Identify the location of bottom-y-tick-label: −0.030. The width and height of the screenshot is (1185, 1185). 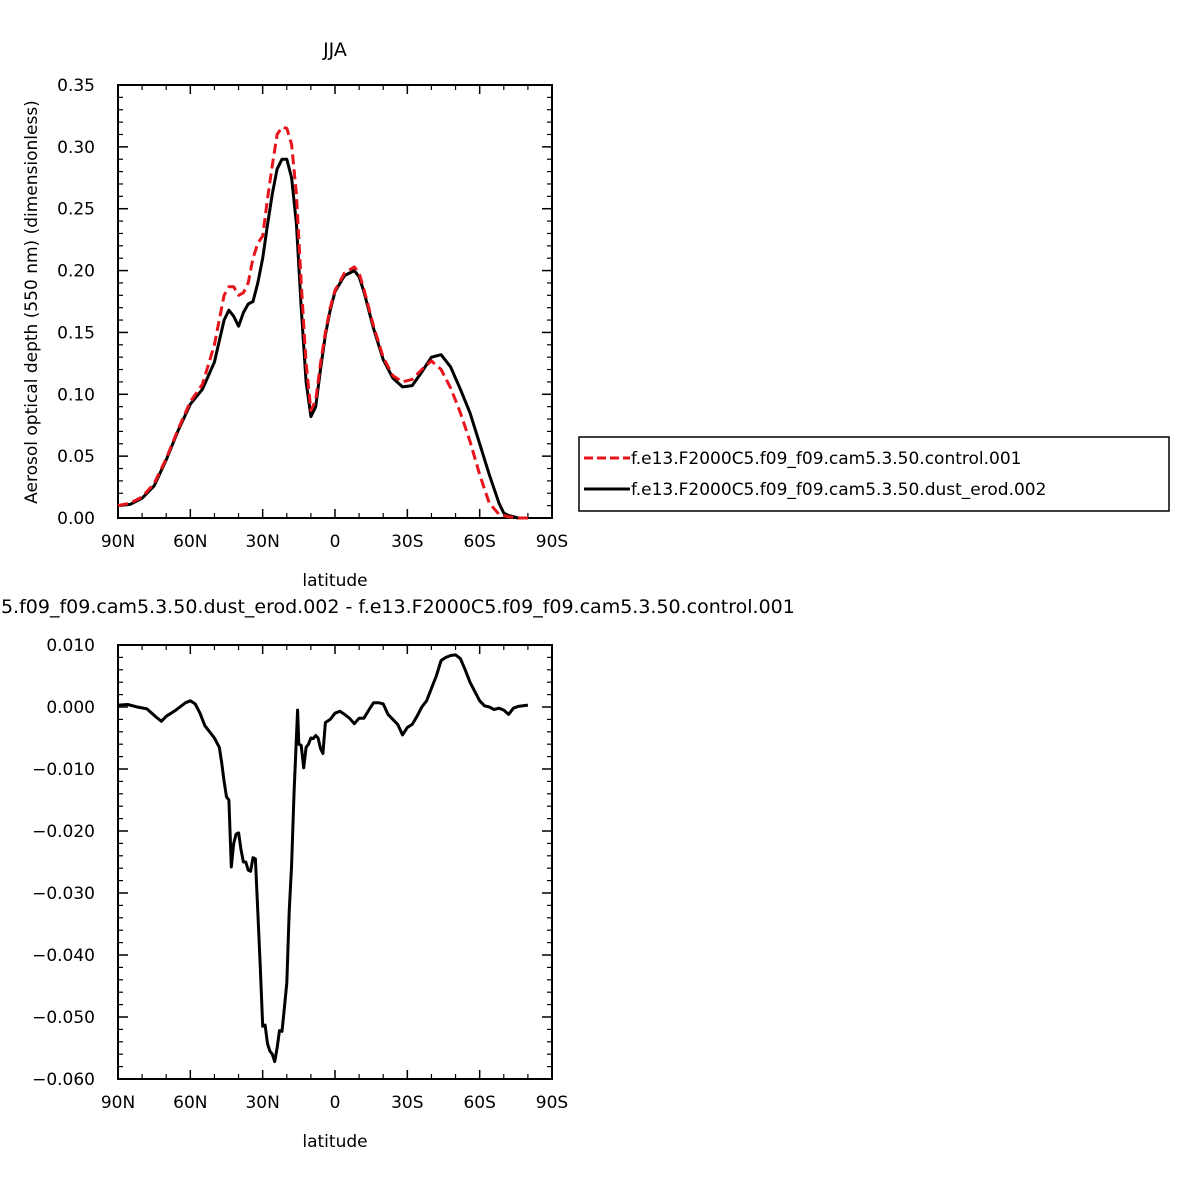
(63, 894).